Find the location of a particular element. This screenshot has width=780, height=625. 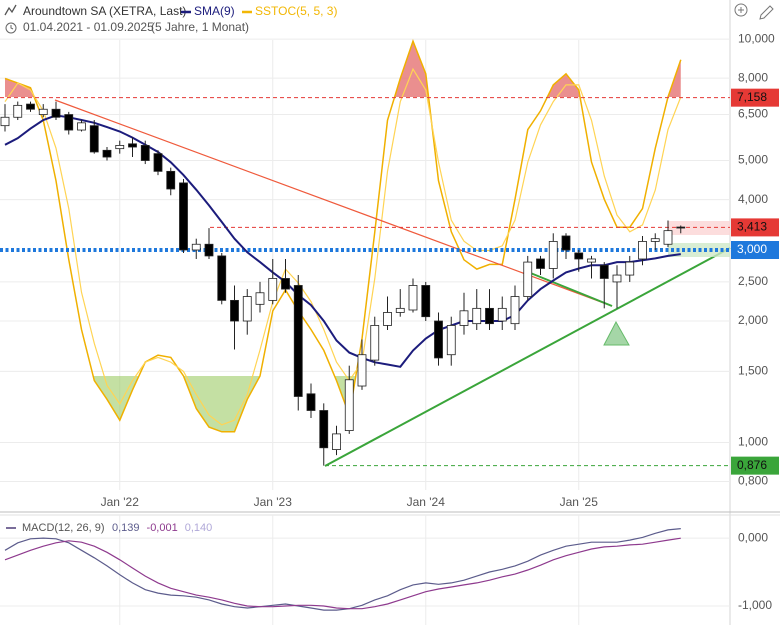

signal-triangle is located at coordinates (616, 333).